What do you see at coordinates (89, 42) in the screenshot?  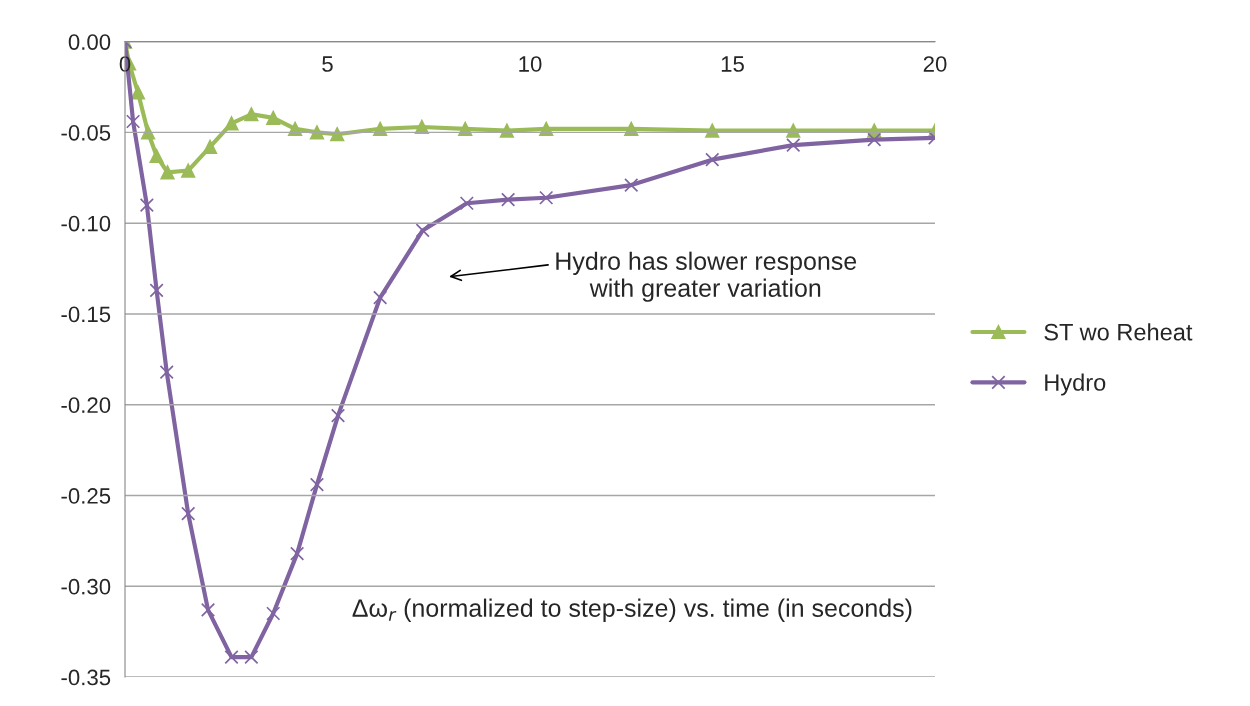 I see `y-tick-label: 0.00` at bounding box center [89, 42].